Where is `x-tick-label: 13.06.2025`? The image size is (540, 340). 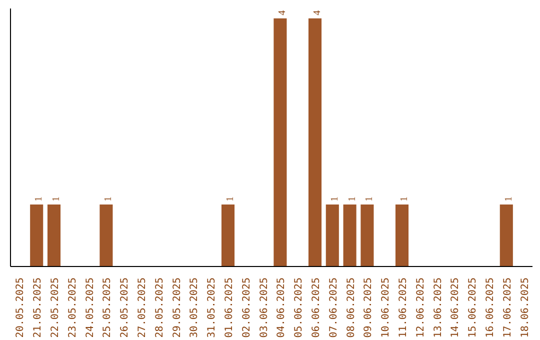
x-tick-label: 13.06.2025 is located at coordinates (438, 307).